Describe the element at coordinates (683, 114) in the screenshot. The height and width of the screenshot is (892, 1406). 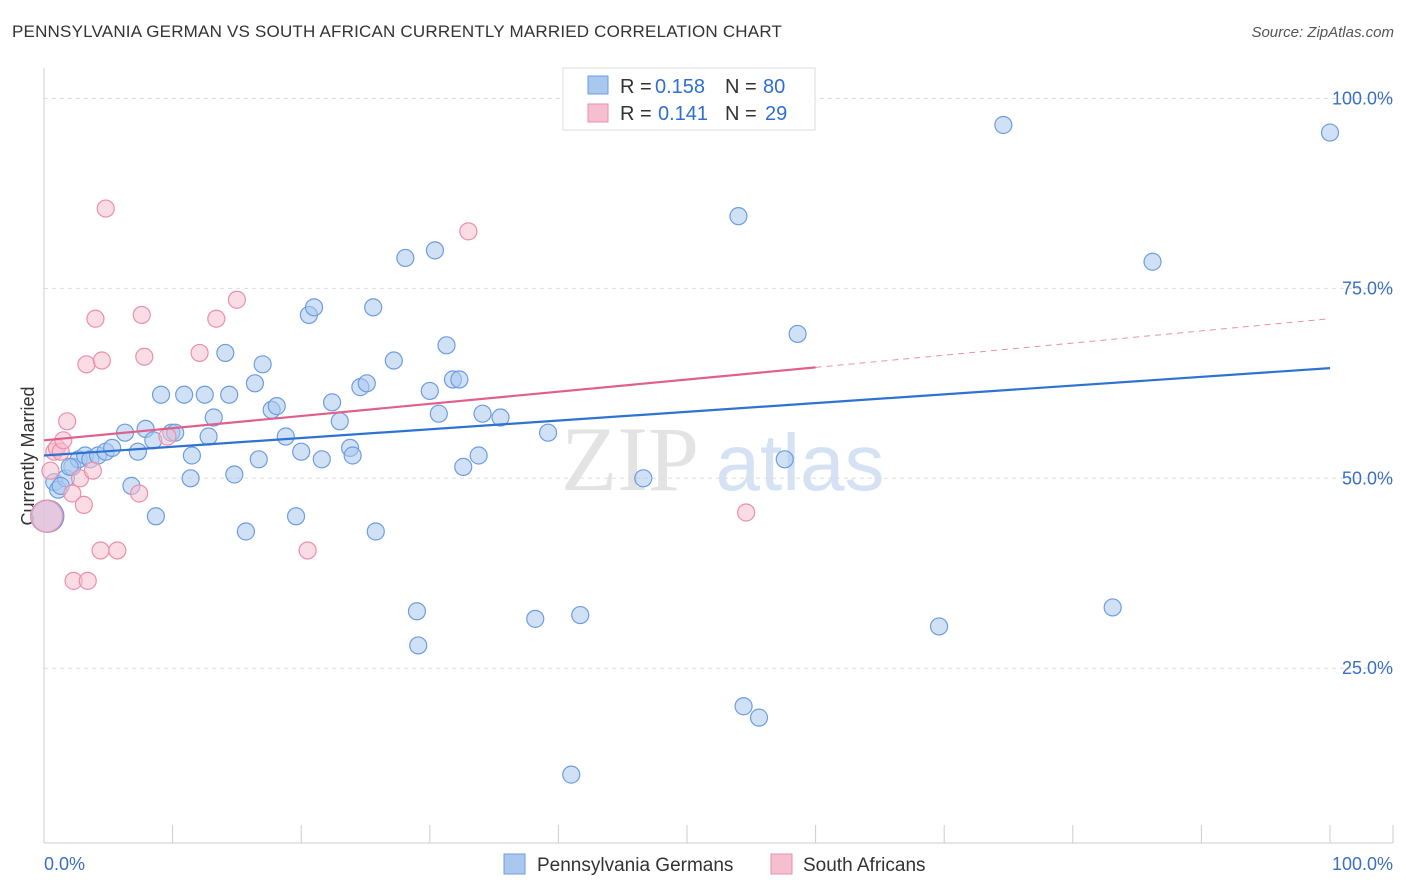
I see `legend-r-value-pink: 0.141` at that location.